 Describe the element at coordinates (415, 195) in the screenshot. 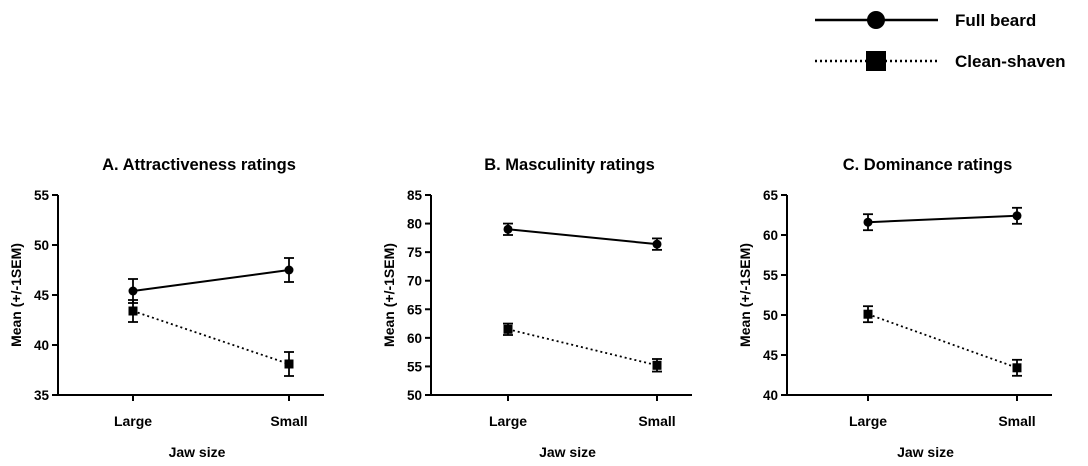

I see `y-tick-label: 85` at that location.